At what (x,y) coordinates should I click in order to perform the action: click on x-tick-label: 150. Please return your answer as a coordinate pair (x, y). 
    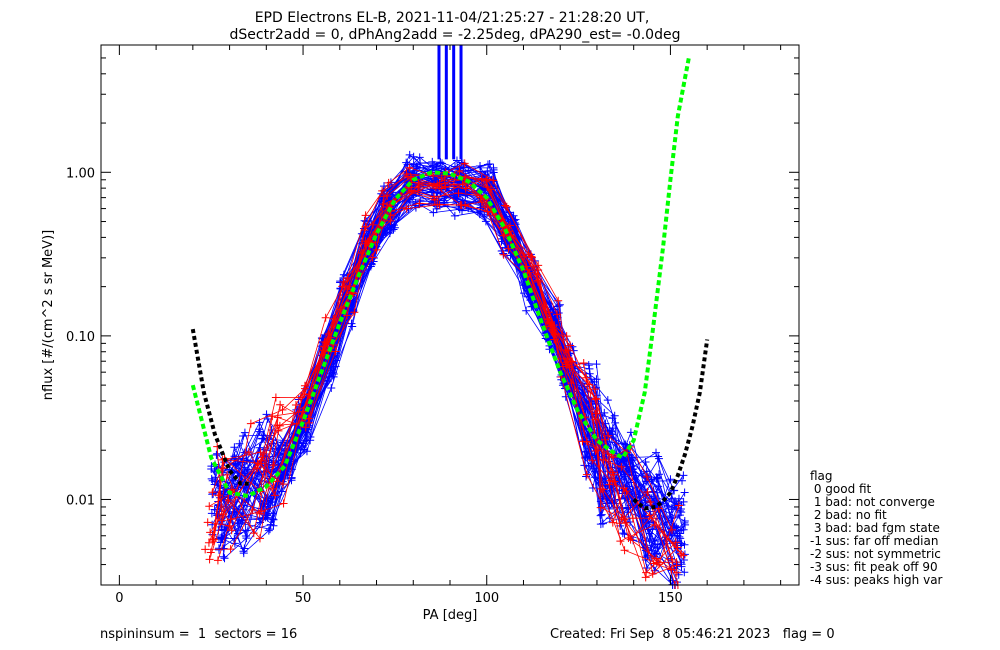
    Looking at the image, I should click on (670, 598).